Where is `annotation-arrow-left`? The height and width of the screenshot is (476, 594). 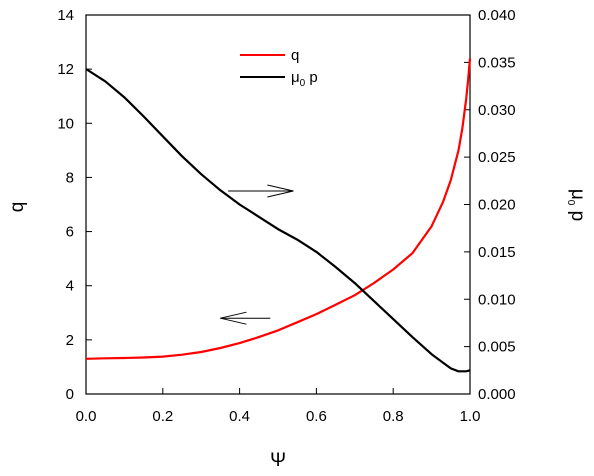
annotation-arrow-left is located at coordinates (245, 318).